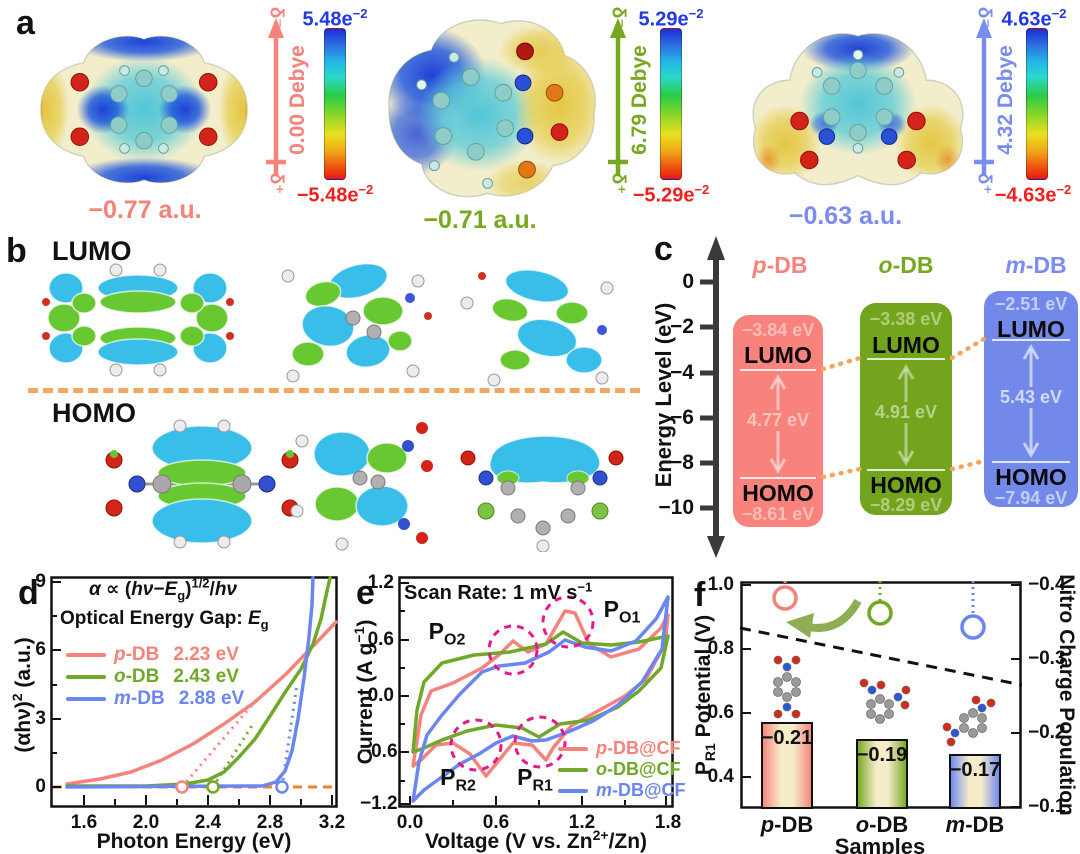 Image resolution: width=1080 pixels, height=854 pixels. I want to click on f-ytick-left-3: 0.6, so click(720, 712).